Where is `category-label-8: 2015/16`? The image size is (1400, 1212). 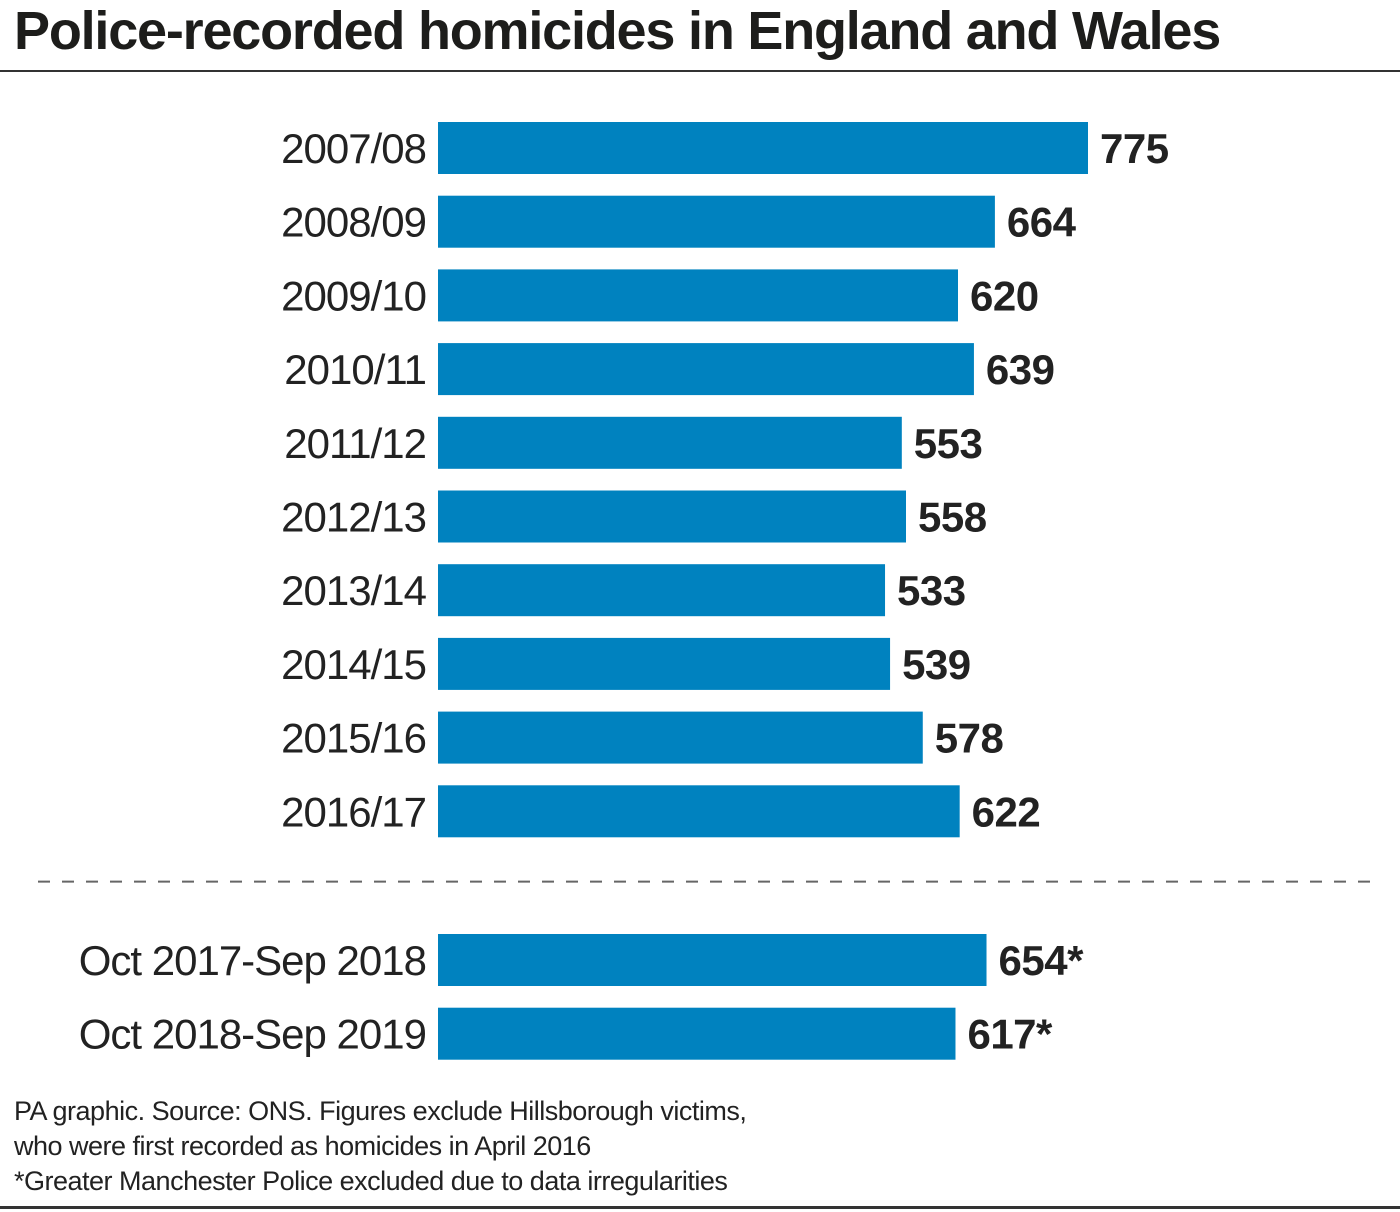 category-label-8: 2015/16 is located at coordinates (353, 738).